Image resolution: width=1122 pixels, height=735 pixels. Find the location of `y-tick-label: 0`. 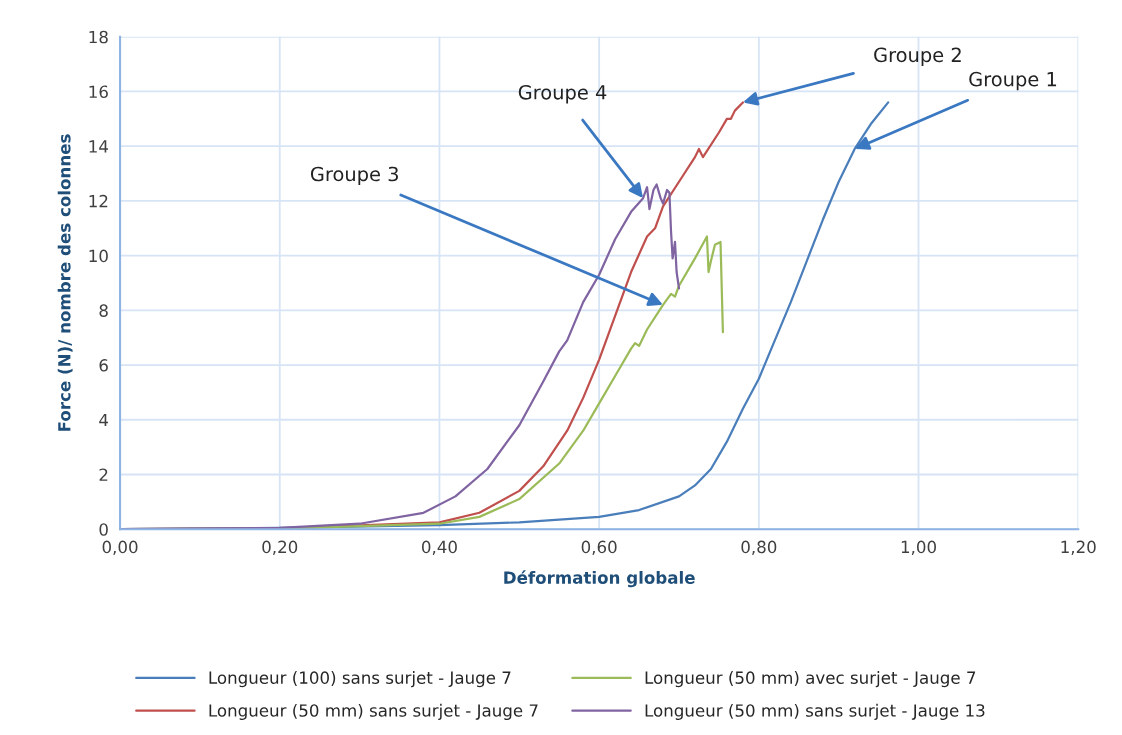

y-tick-label: 0 is located at coordinates (103, 529).